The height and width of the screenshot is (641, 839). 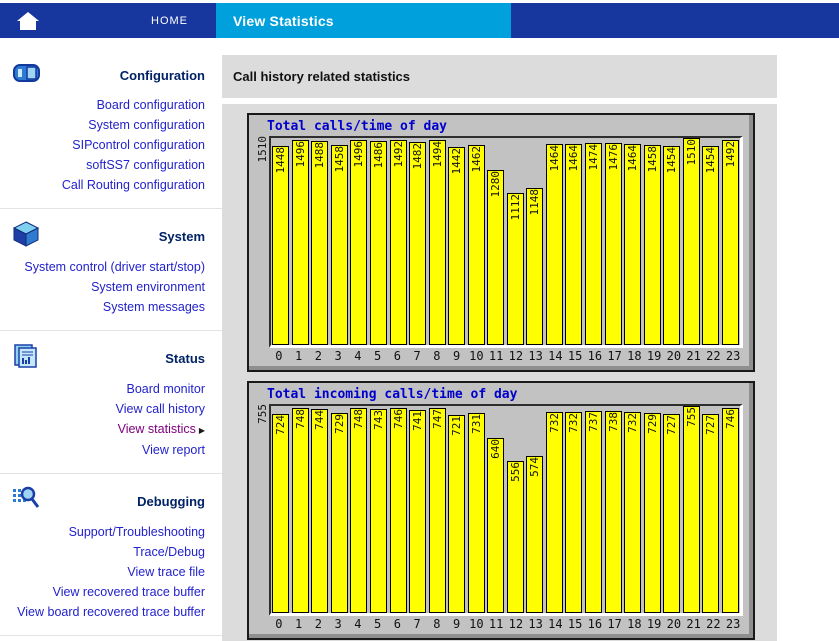 What do you see at coordinates (711, 160) in the screenshot?
I see `bar-value-label: 1454` at bounding box center [711, 160].